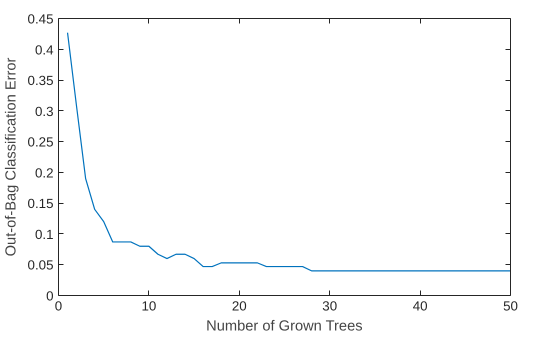  I want to click on x-tick-label: 20, so click(239, 306).